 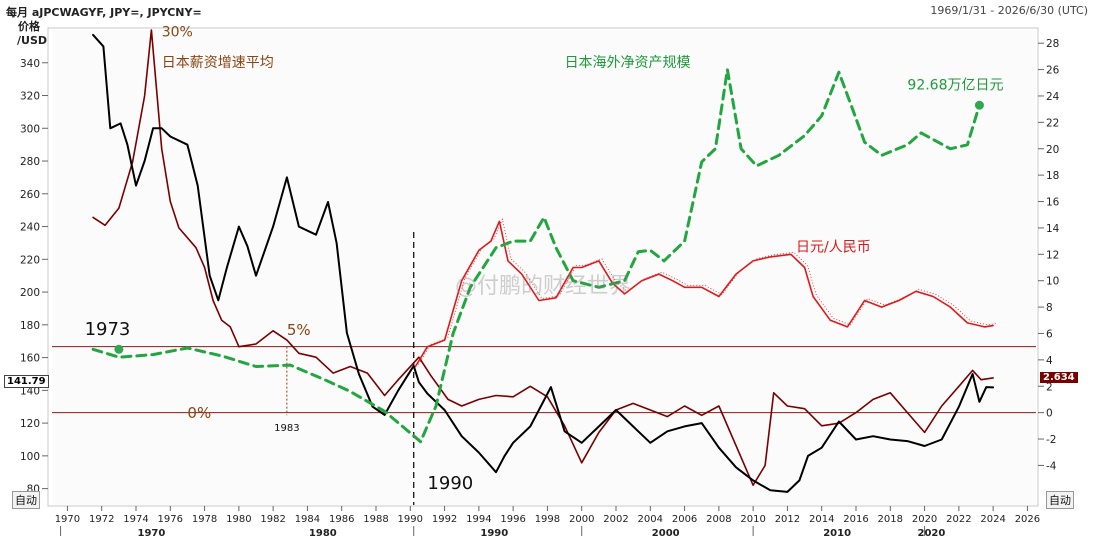 What do you see at coordinates (1053, 97) in the screenshot?
I see `right-tick-label: 24` at bounding box center [1053, 97].